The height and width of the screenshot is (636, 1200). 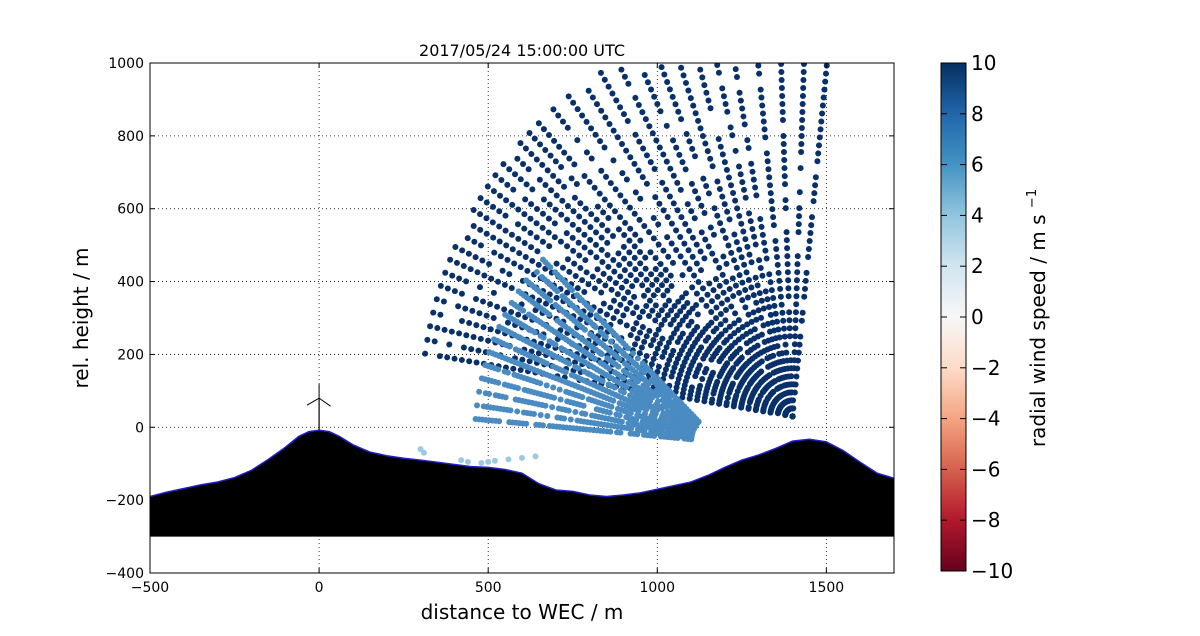 I want to click on colorbar-tick-label: −8, so click(x=985, y=520).